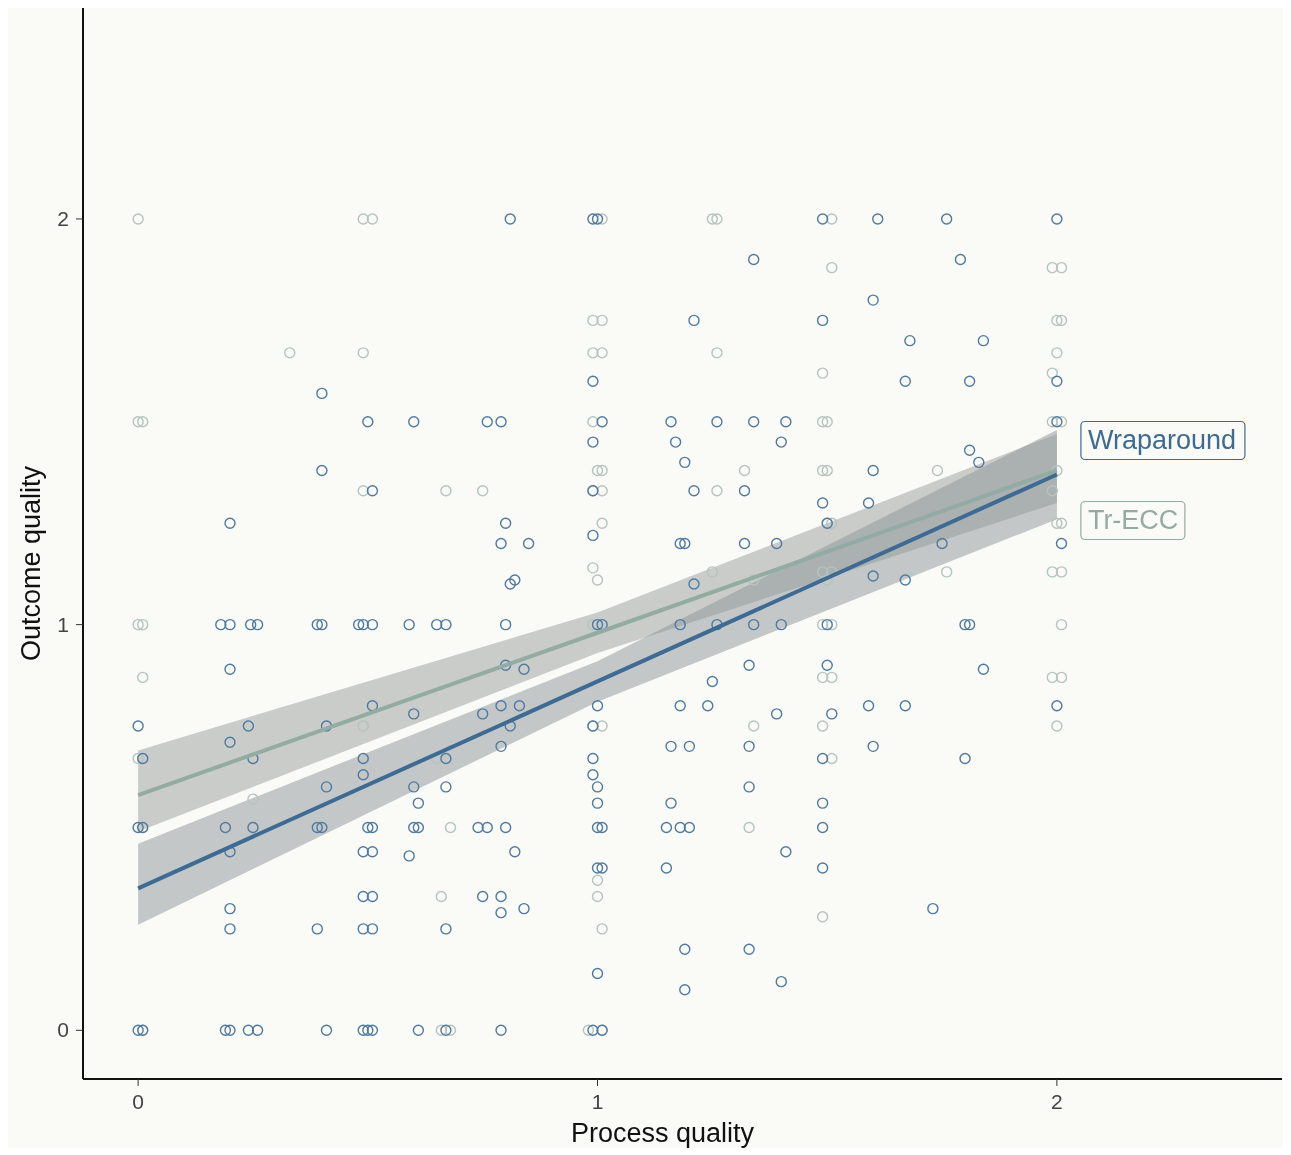 The height and width of the screenshot is (1155, 1291). I want to click on y-tick-label: 0, so click(63, 1030).